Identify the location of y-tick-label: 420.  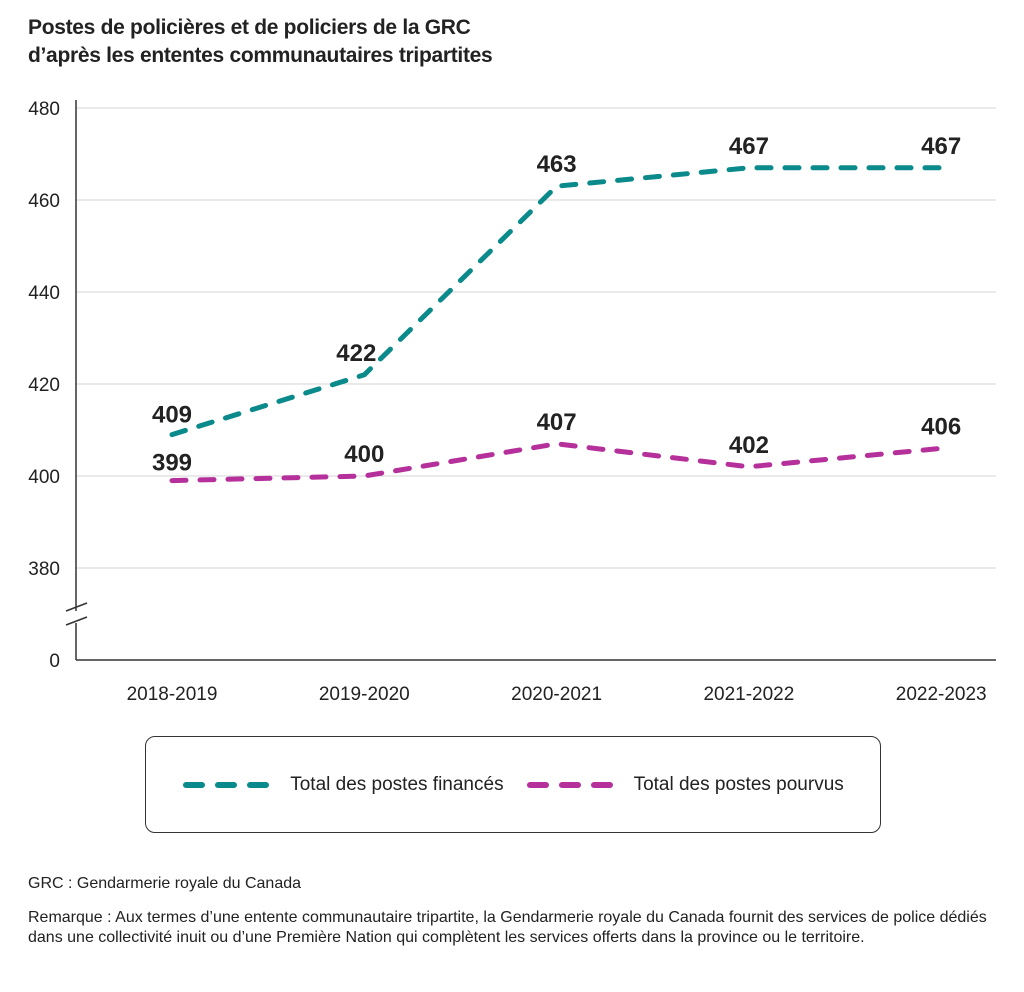
(44, 385).